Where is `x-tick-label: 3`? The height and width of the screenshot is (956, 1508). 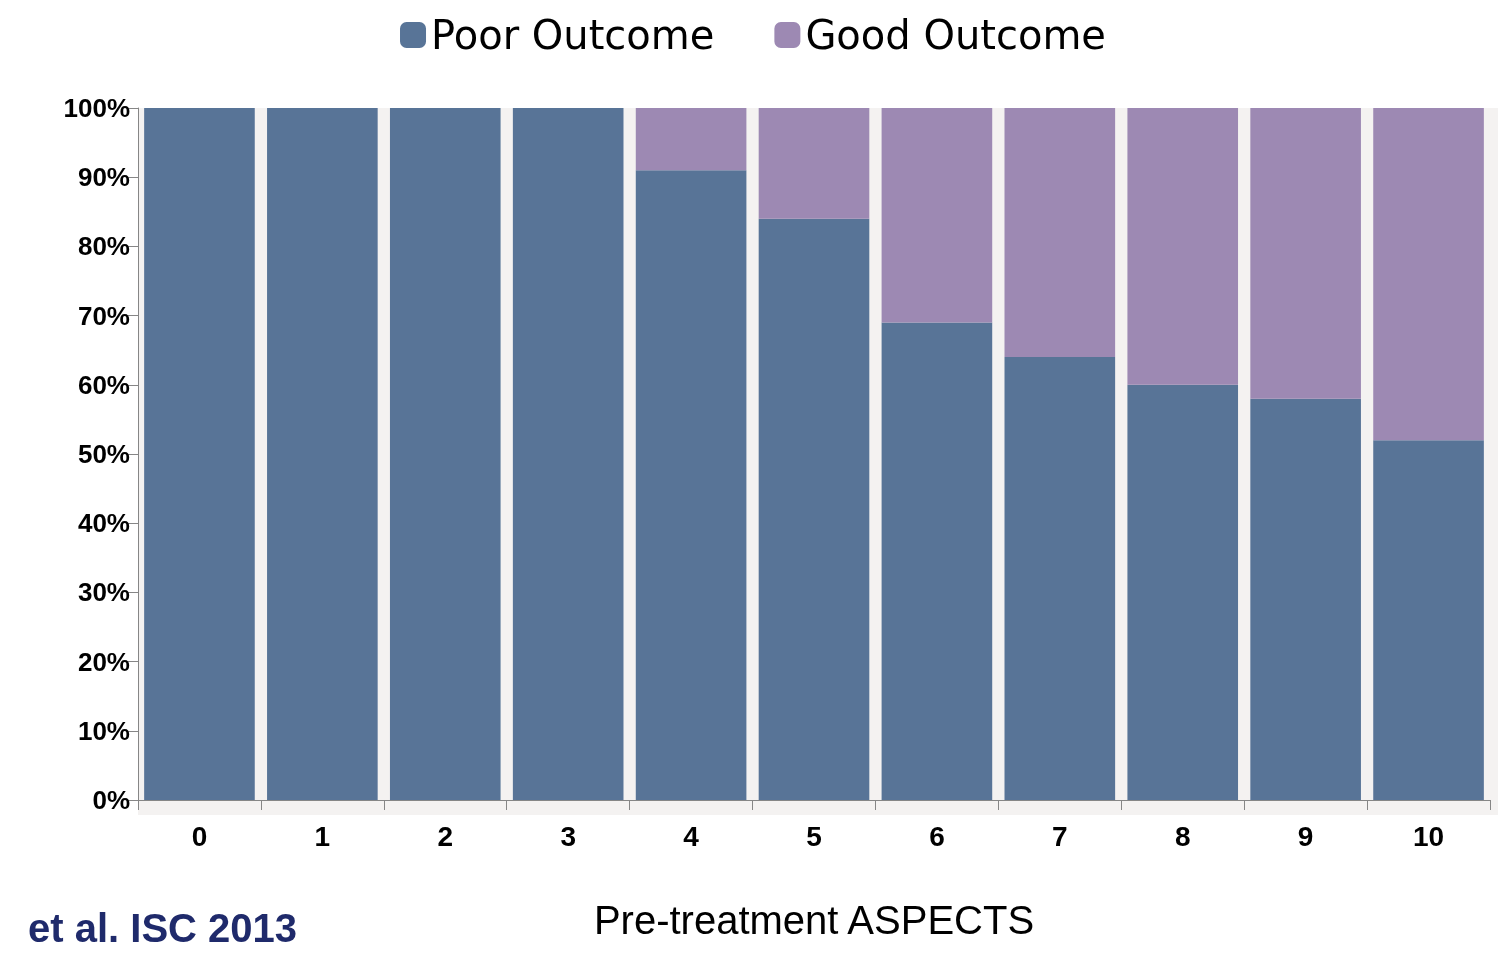
x-tick-label: 3 is located at coordinates (568, 836).